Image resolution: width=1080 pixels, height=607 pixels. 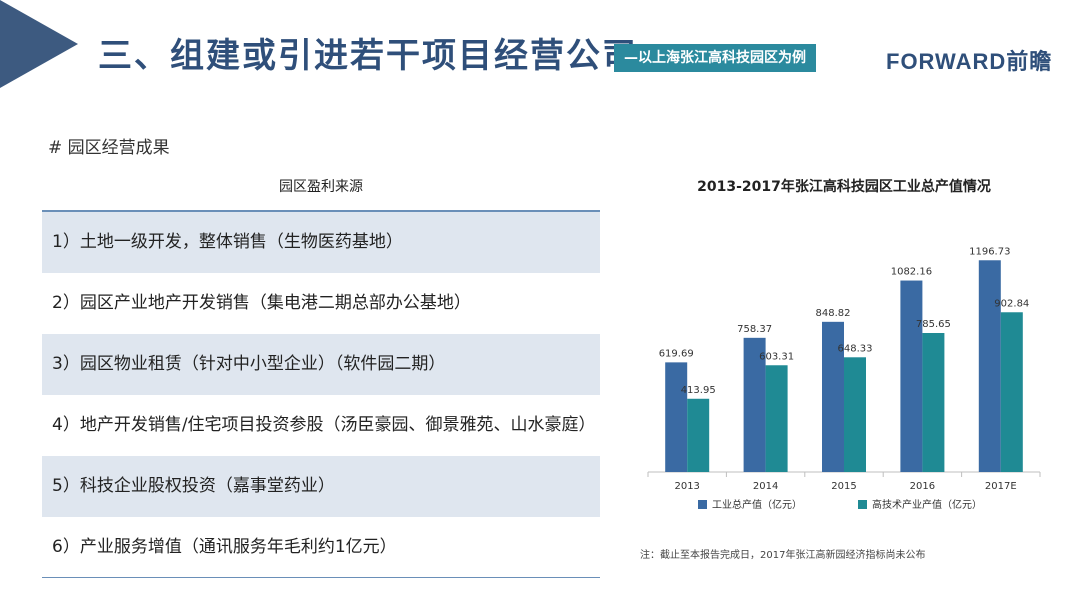 I want to click on chart-title: 2013-2017年张江高科技园区工业总产值情况, so click(x=844, y=187).